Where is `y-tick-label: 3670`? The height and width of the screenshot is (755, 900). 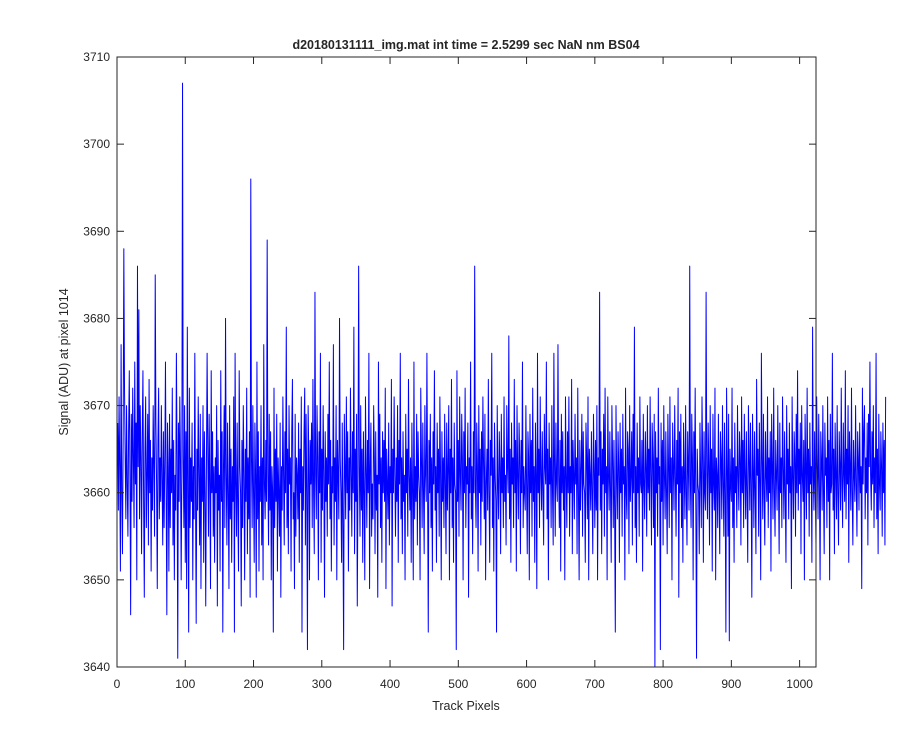
y-tick-label: 3670 is located at coordinates (96, 406).